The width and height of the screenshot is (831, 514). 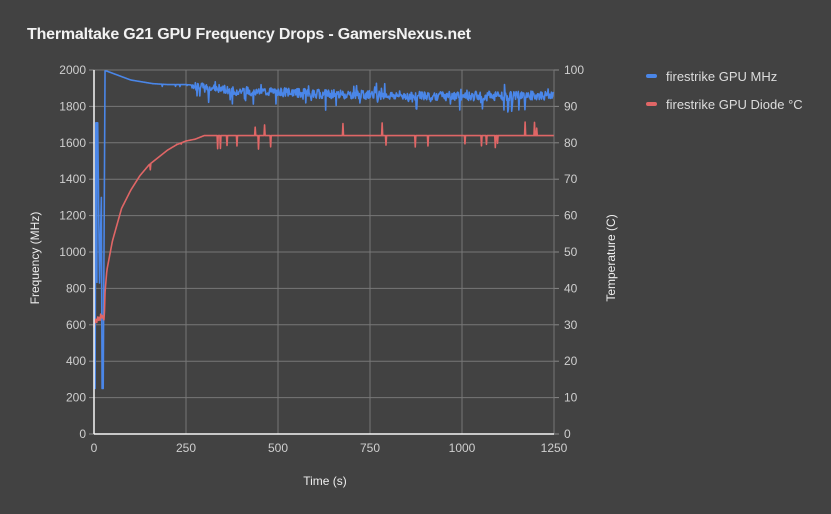 What do you see at coordinates (72, 143) in the screenshot?
I see `y-tick-label: 1600` at bounding box center [72, 143].